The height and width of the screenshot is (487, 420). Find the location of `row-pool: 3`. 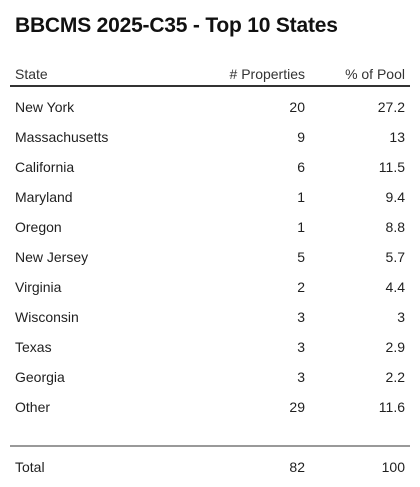

row-pool: 3 is located at coordinates (401, 317).